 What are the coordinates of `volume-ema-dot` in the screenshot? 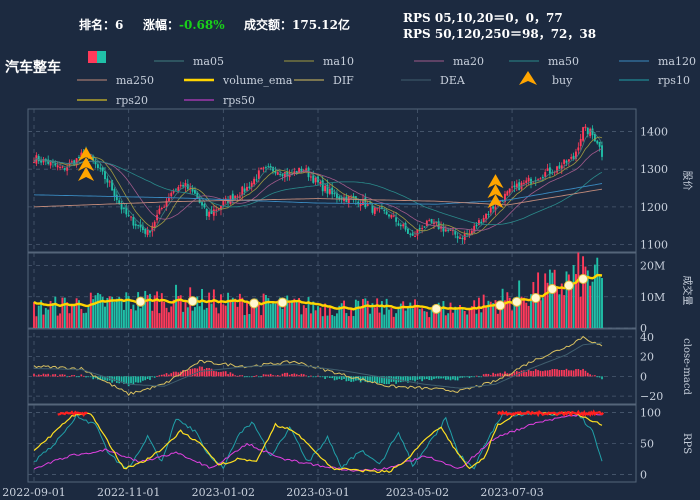 It's located at (254, 303).